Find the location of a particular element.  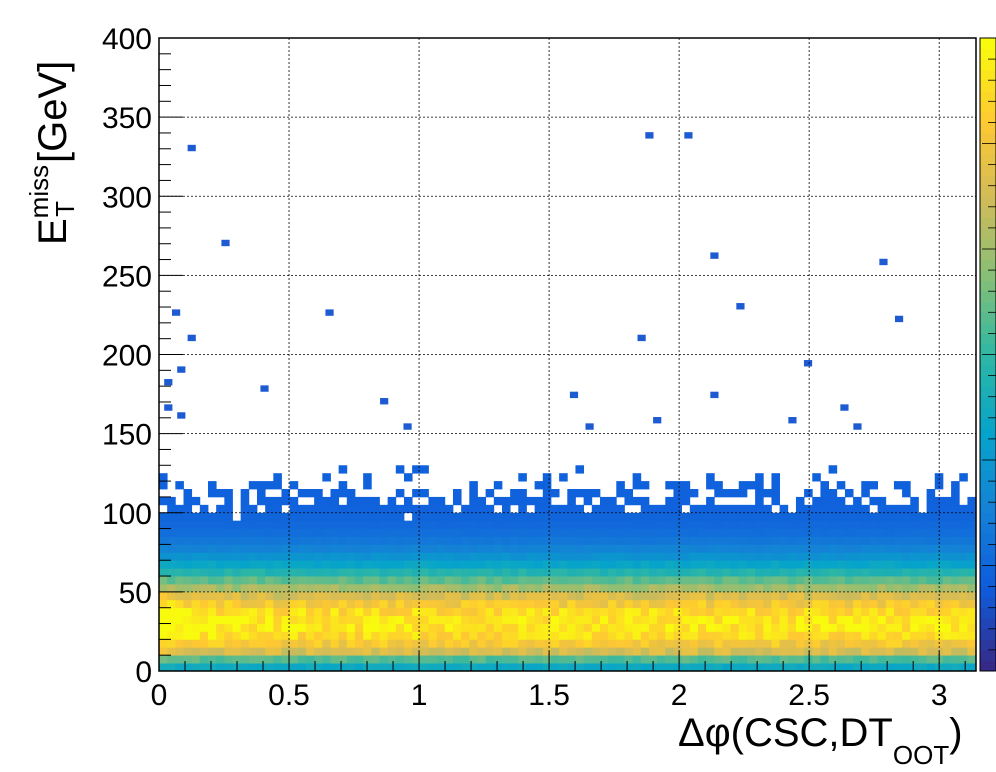

svg-text: EmissT[GeV] is located at coordinates (52, 153).